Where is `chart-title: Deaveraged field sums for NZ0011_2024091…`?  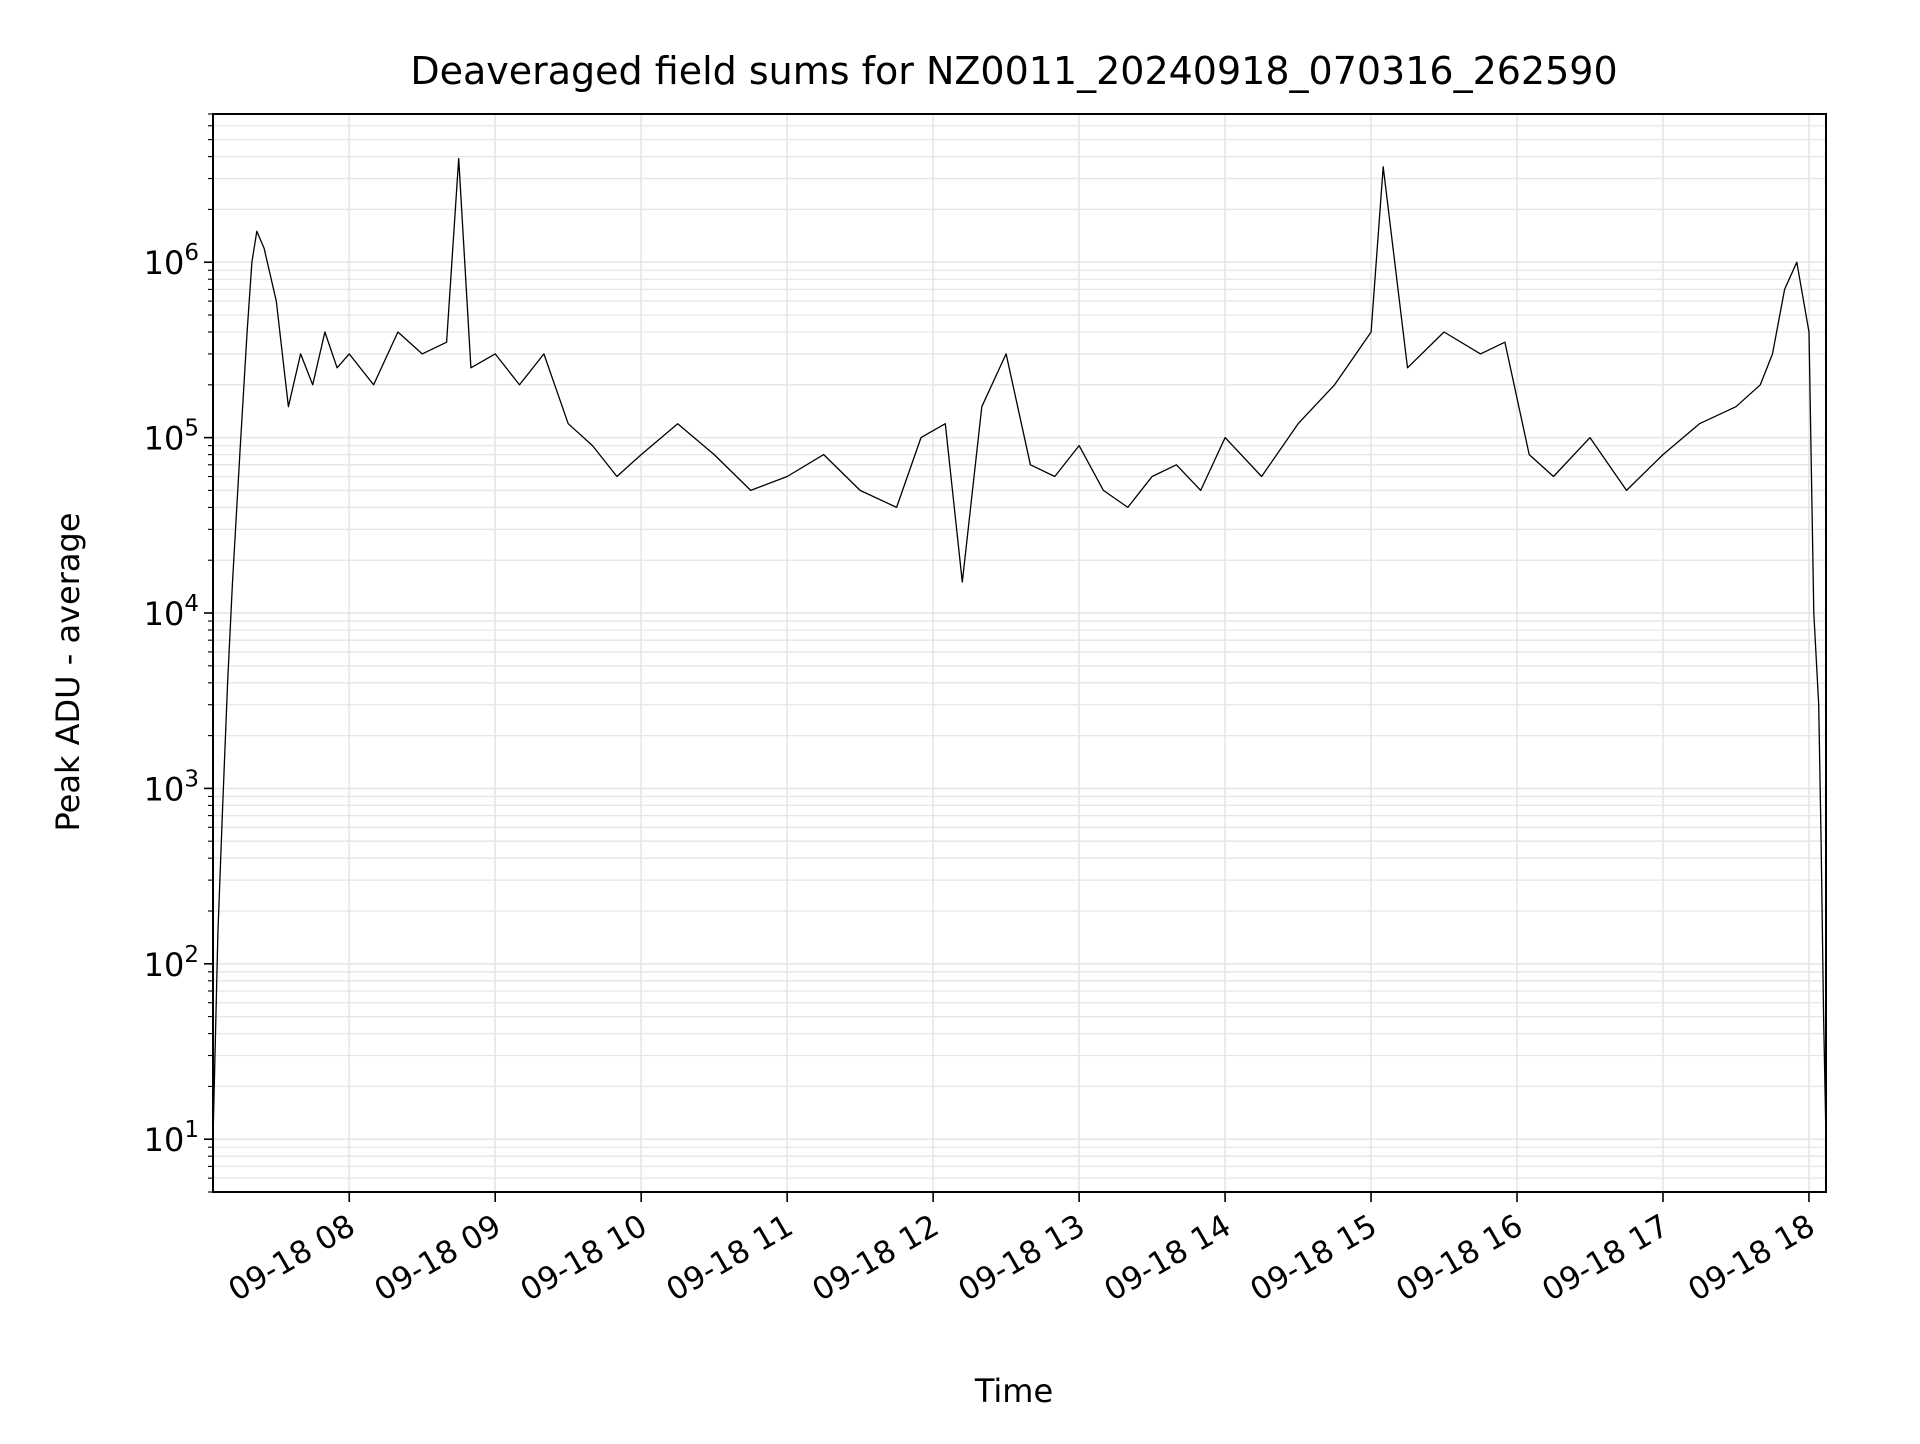 chart-title: Deaveraged field sums for NZ0011_2024091… is located at coordinates (1013, 71).